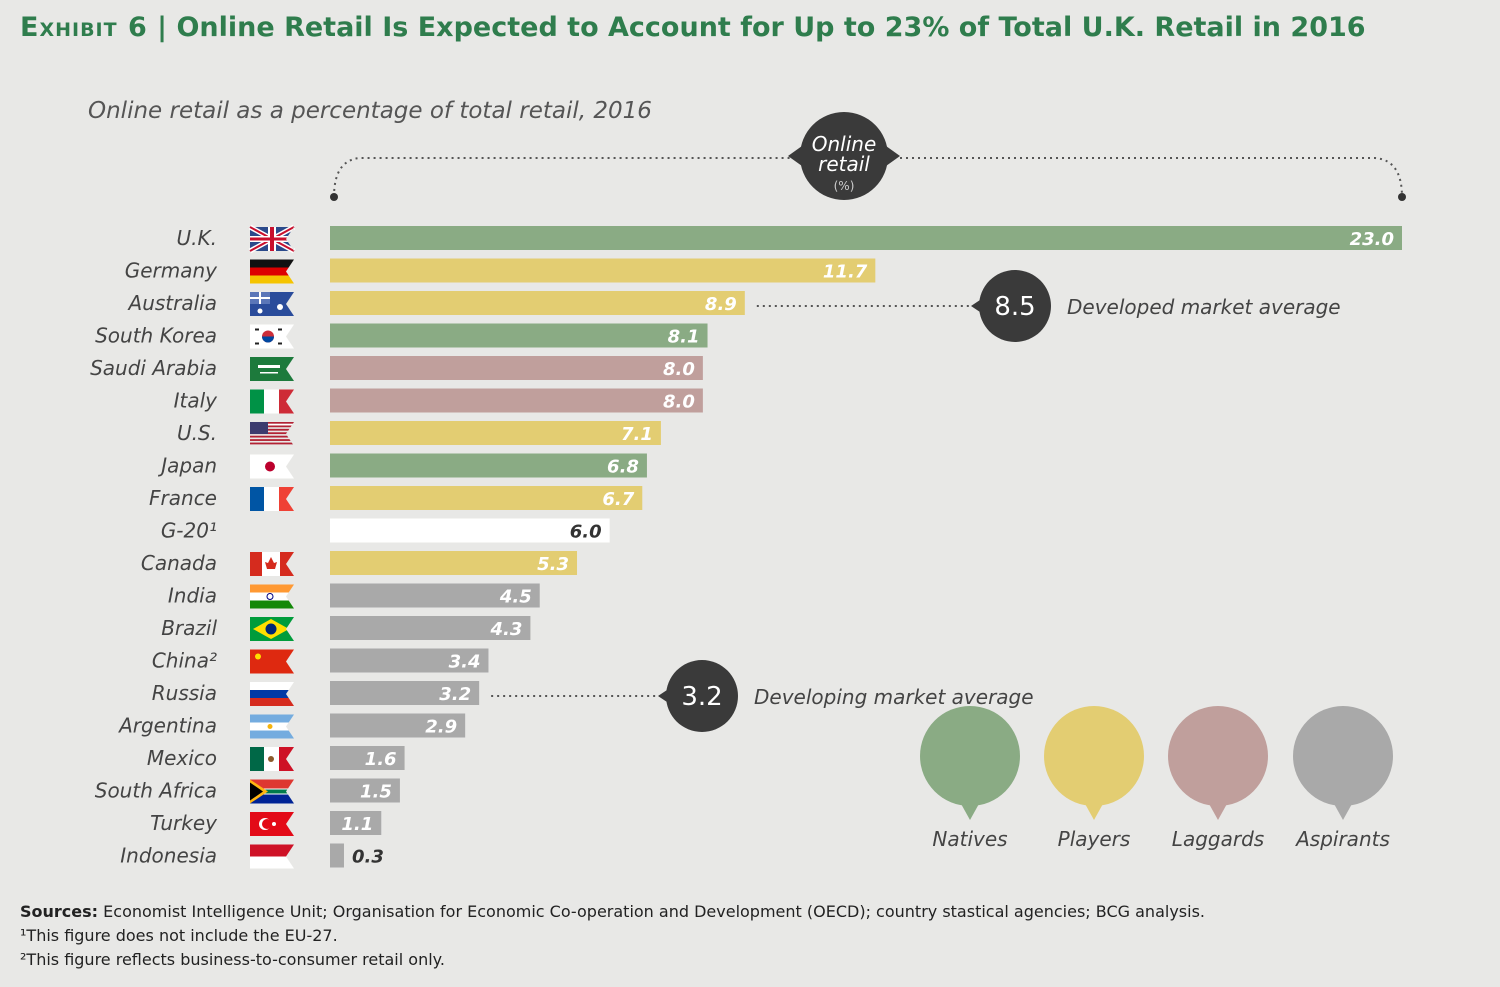 Image resolution: width=1500 pixels, height=987 pixels. What do you see at coordinates (1218, 839) in the screenshot?
I see `legend-label: Laggards` at bounding box center [1218, 839].